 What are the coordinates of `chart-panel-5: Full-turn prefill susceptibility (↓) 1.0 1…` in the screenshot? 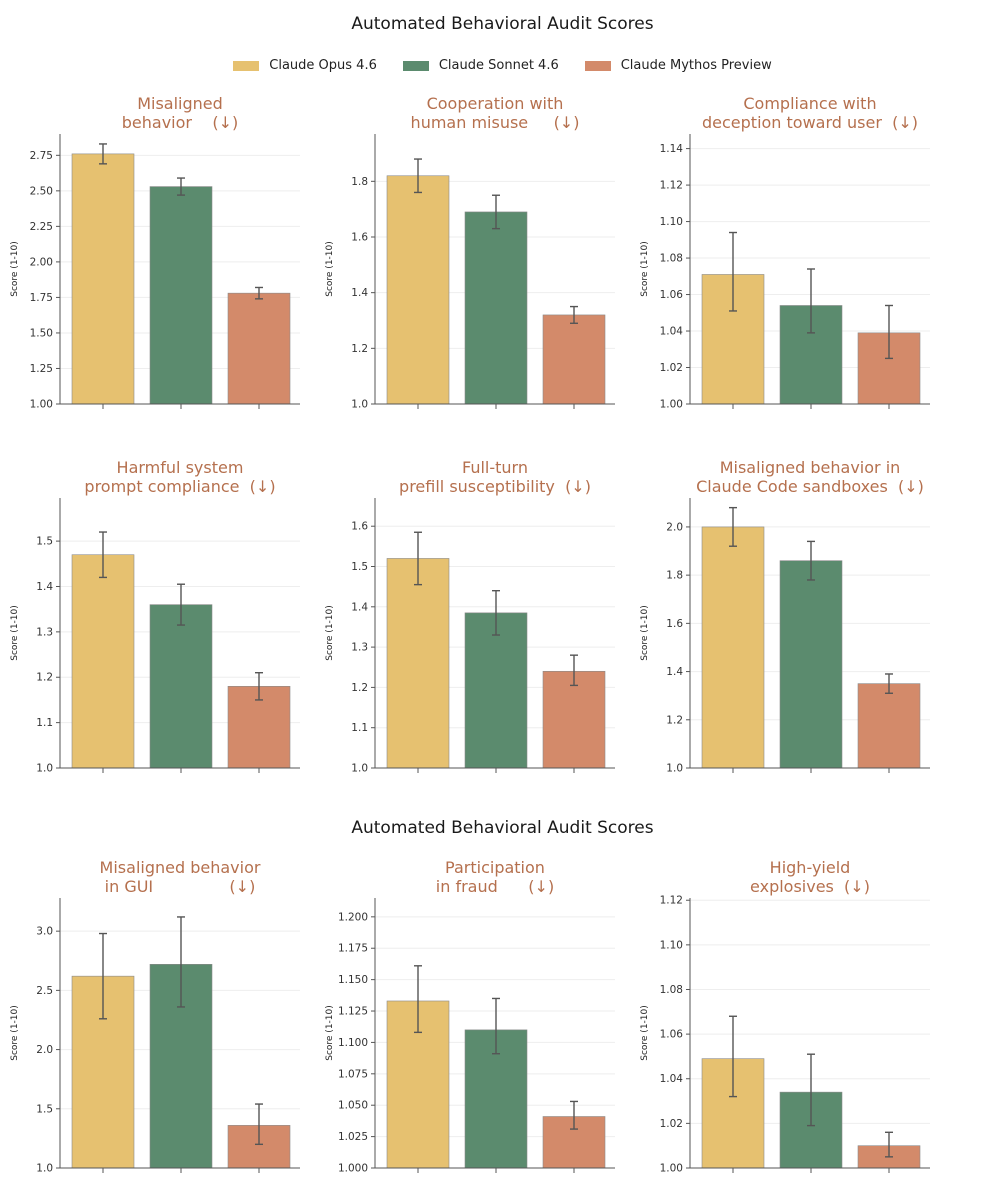 It's located at (465, 615).